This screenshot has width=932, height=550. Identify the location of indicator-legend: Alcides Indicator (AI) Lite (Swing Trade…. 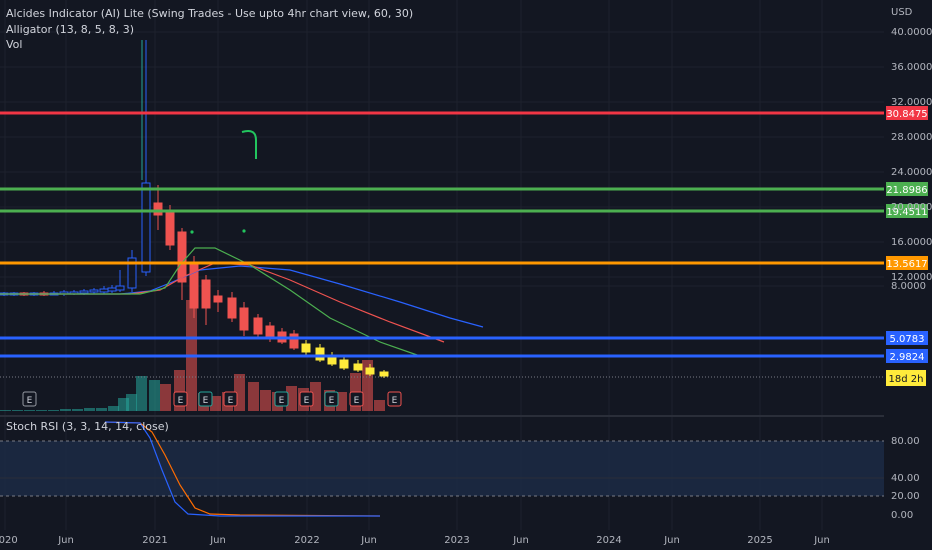
(210, 13).